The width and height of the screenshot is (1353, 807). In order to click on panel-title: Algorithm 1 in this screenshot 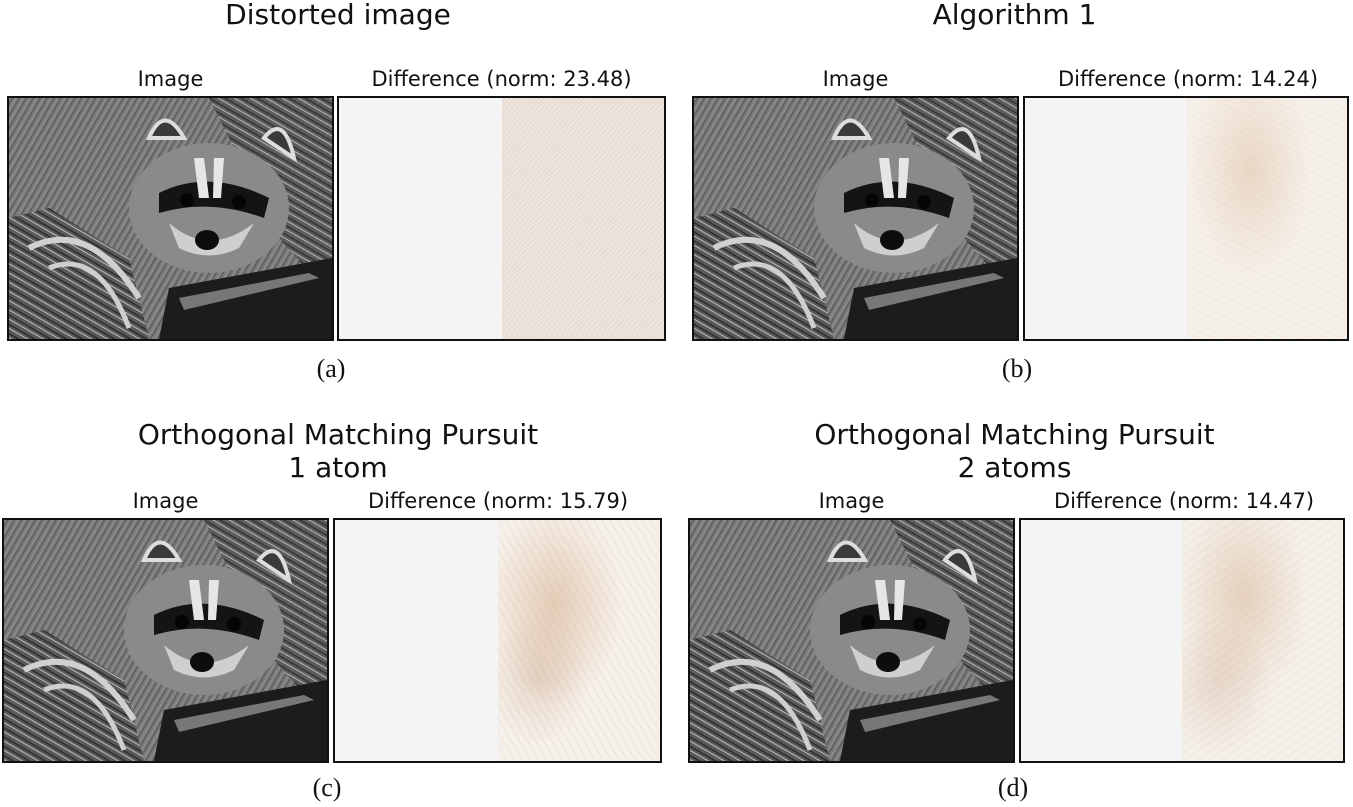, I will do `click(1014, 15)`.